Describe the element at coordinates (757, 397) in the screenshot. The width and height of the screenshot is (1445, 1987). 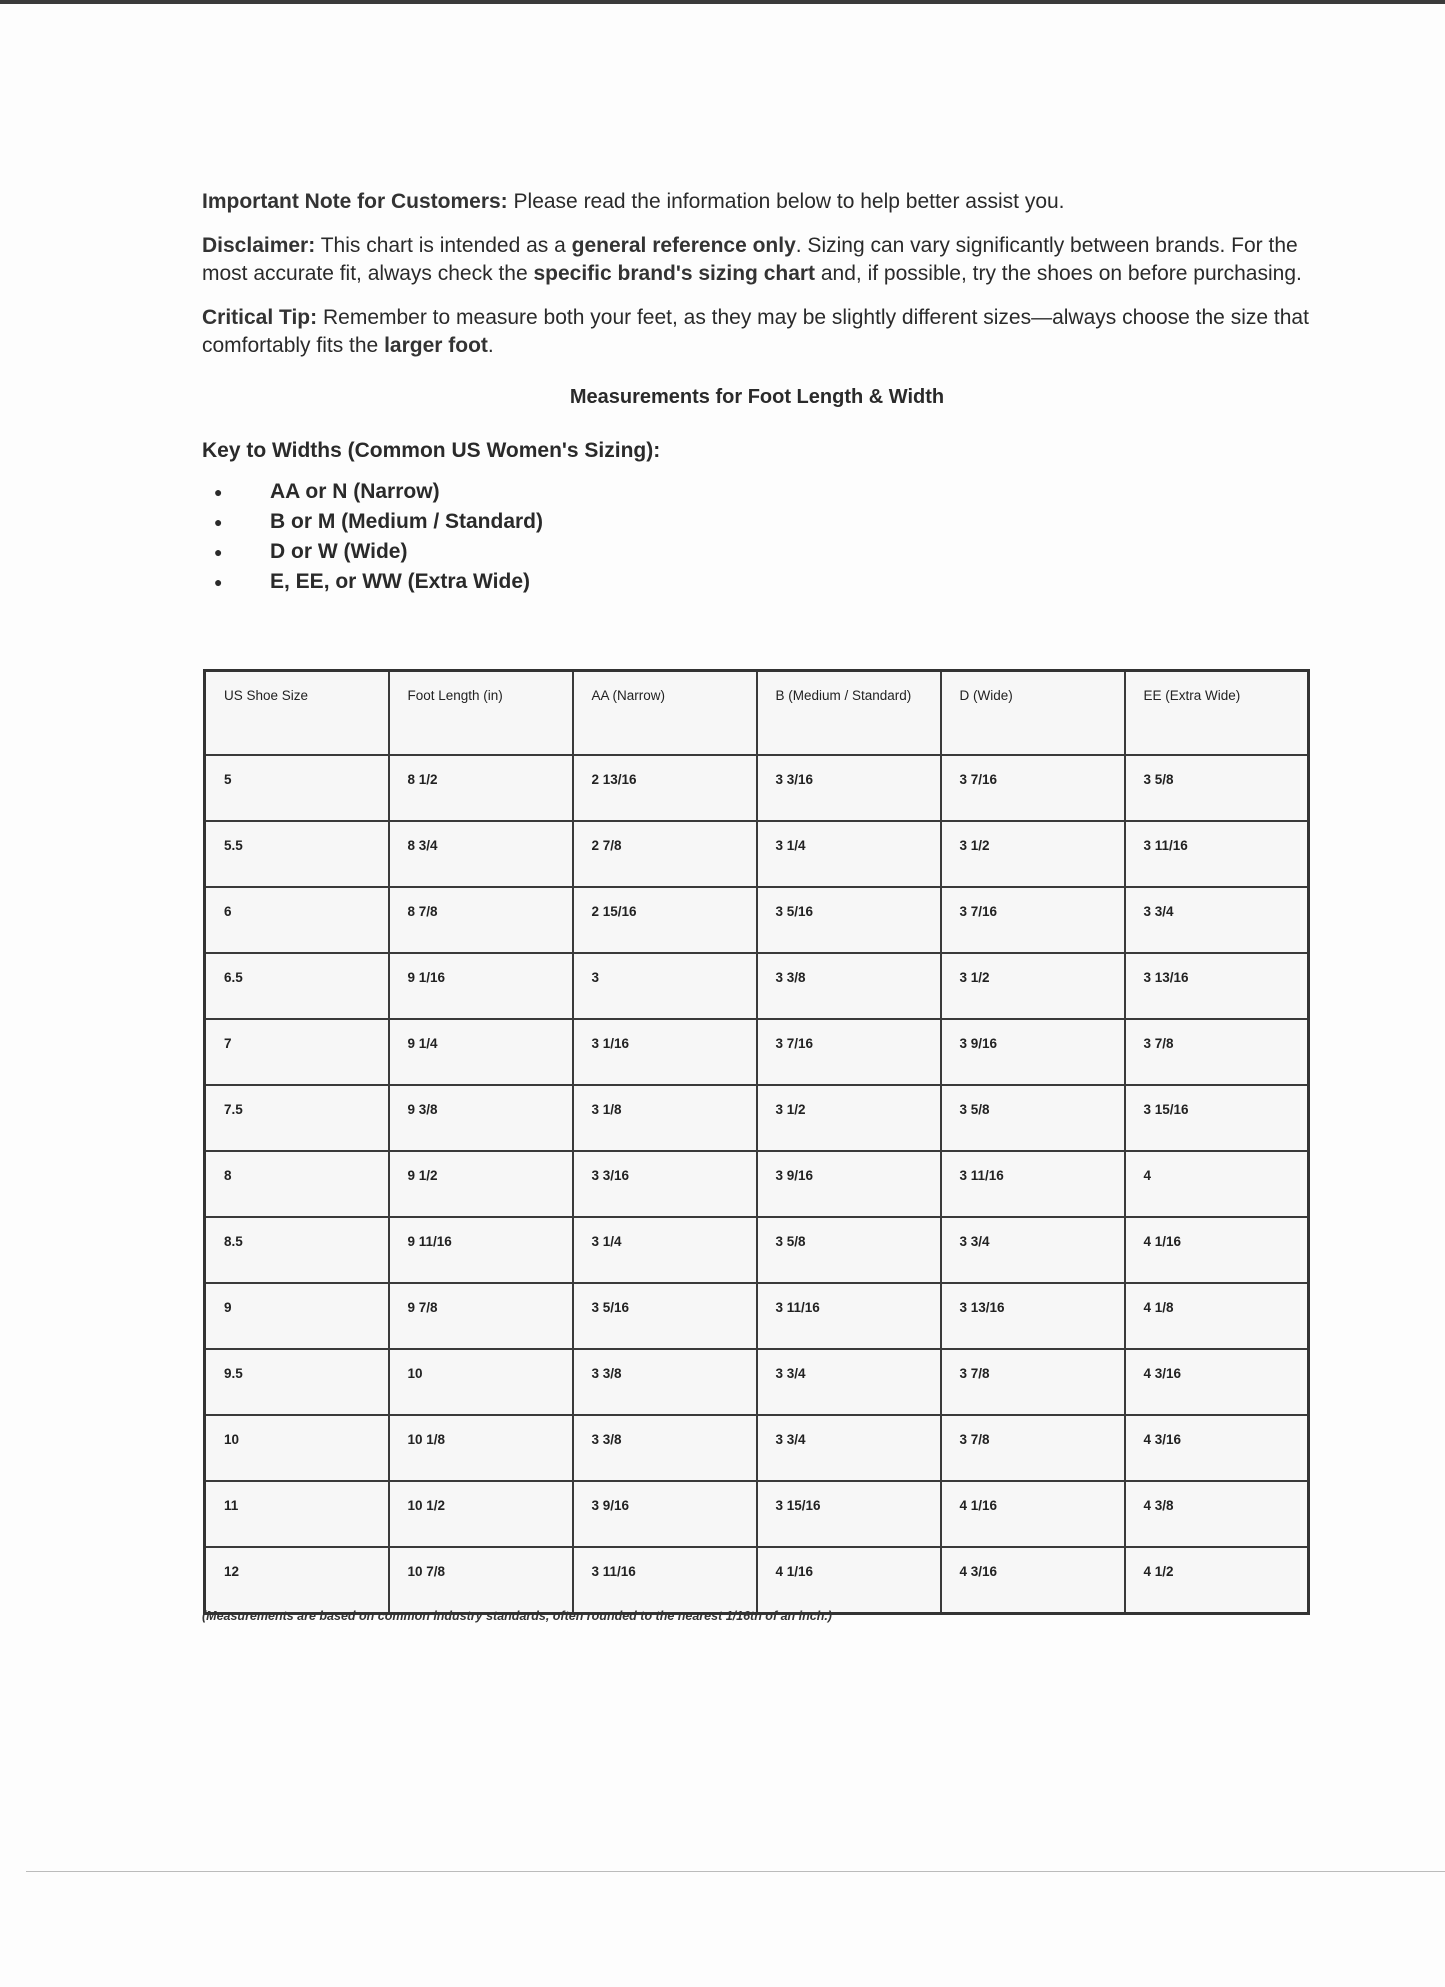
I see `section-title: Measurements for Foot Length & Width` at that location.